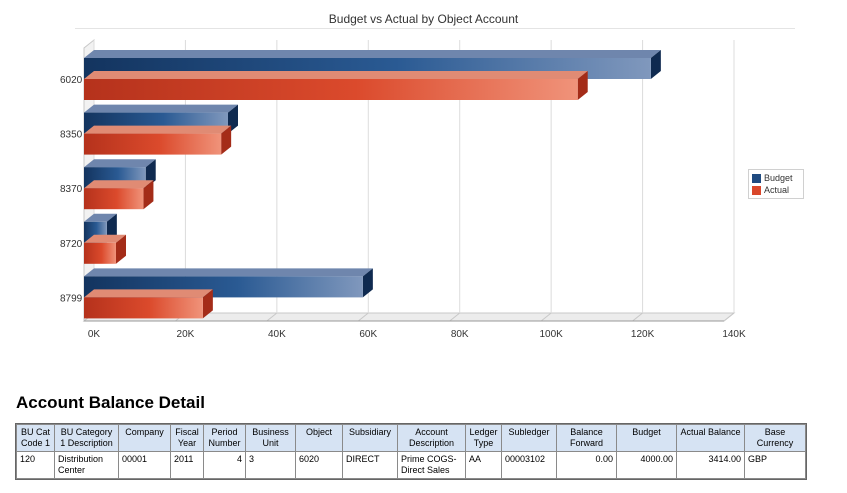 The image size is (847, 493). Describe the element at coordinates (94, 334) in the screenshot. I see `x-tick-label: 0K` at that location.